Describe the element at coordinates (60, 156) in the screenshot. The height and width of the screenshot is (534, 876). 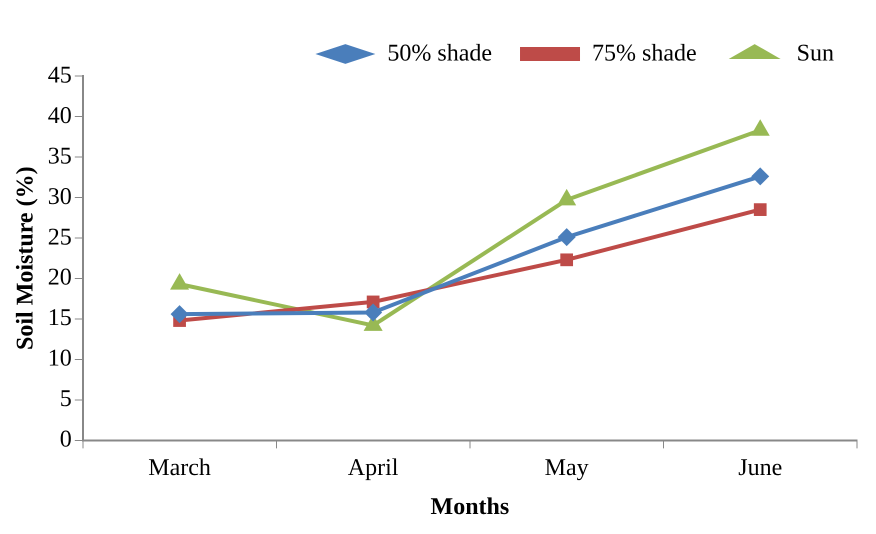
I see `y-tick-label: 35` at that location.